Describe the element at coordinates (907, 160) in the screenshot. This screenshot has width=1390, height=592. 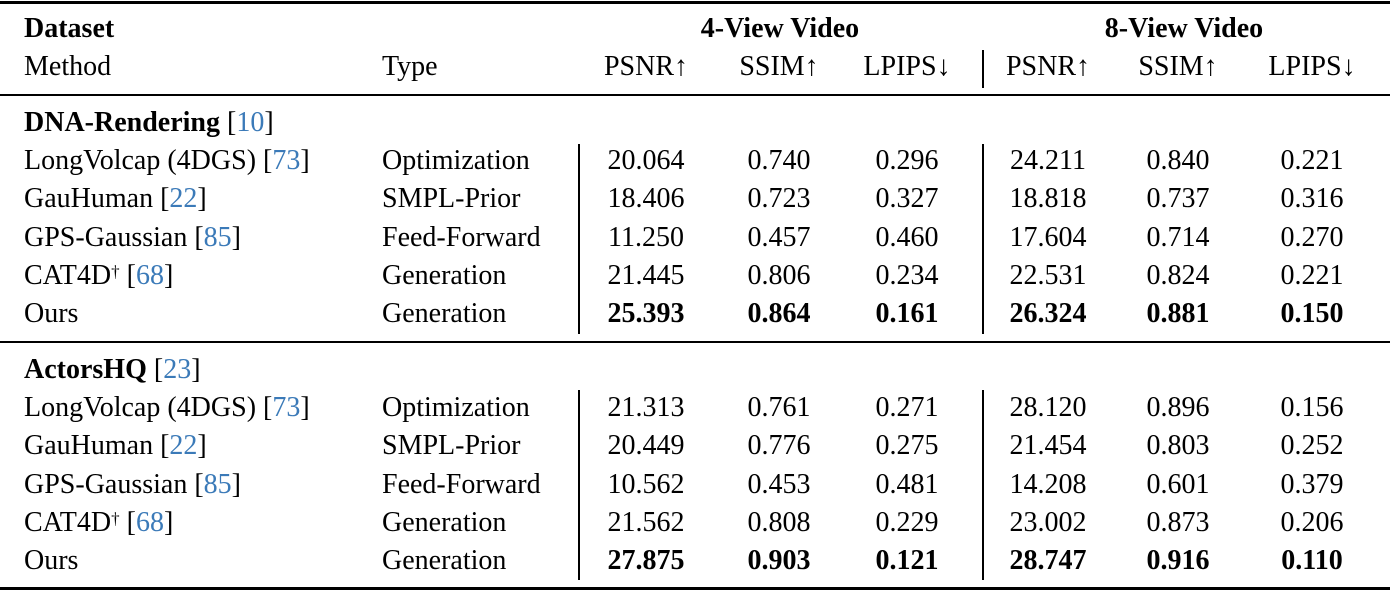
I see `metric-cell: 0.296` at that location.